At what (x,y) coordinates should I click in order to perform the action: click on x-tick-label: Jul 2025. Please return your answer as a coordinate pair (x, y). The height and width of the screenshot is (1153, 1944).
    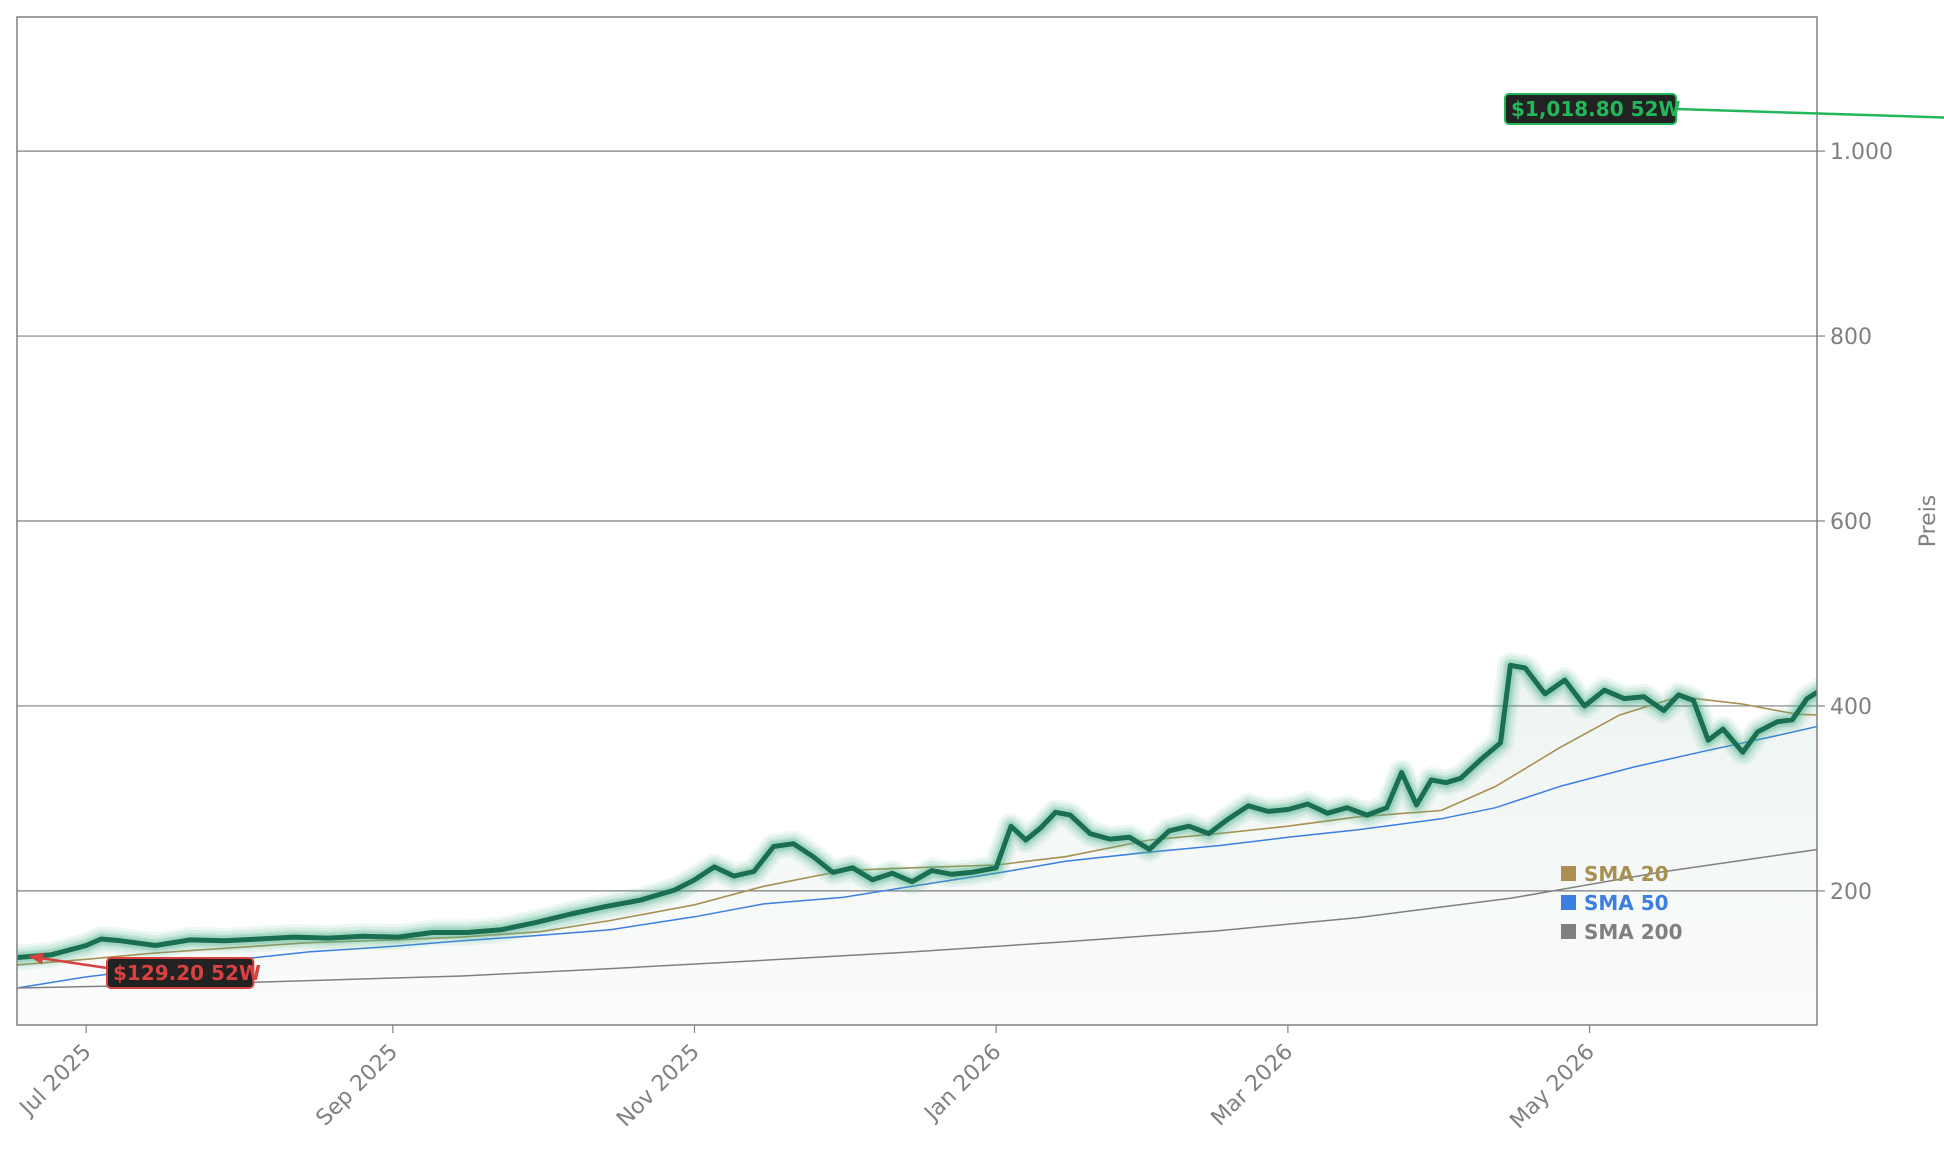
    Looking at the image, I should click on (55, 1081).